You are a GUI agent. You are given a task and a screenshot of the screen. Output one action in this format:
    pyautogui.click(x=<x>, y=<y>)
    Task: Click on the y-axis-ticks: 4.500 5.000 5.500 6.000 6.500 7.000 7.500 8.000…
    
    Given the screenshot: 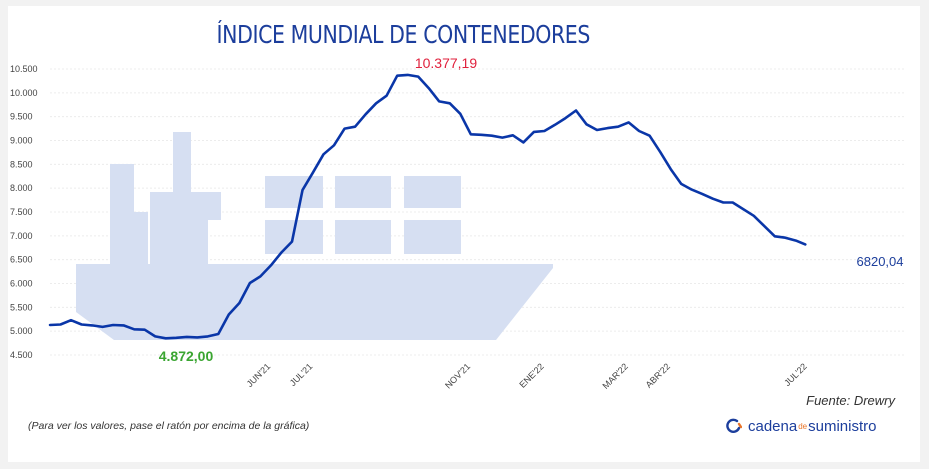 What is the action you would take?
    pyautogui.click(x=24, y=212)
    